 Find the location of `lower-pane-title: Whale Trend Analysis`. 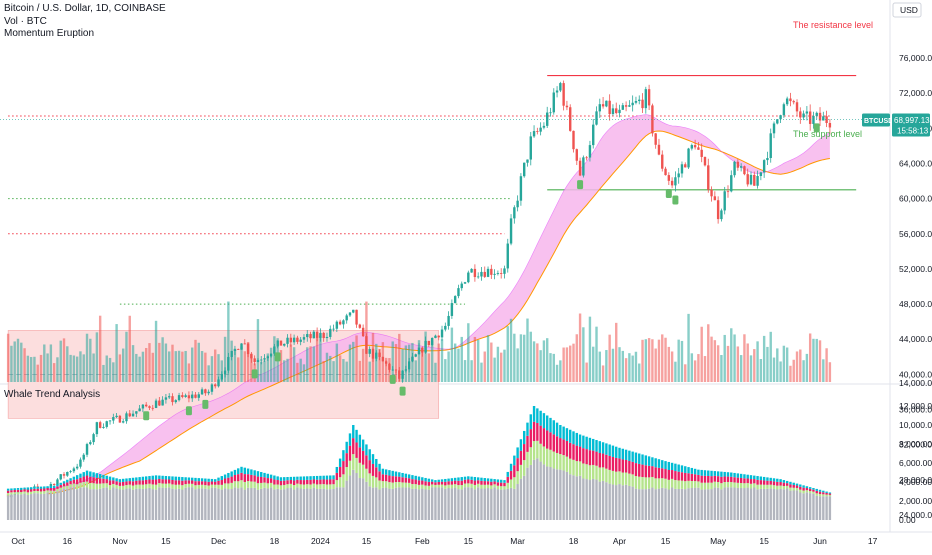

lower-pane-title: Whale Trend Analysis is located at coordinates (52, 394).